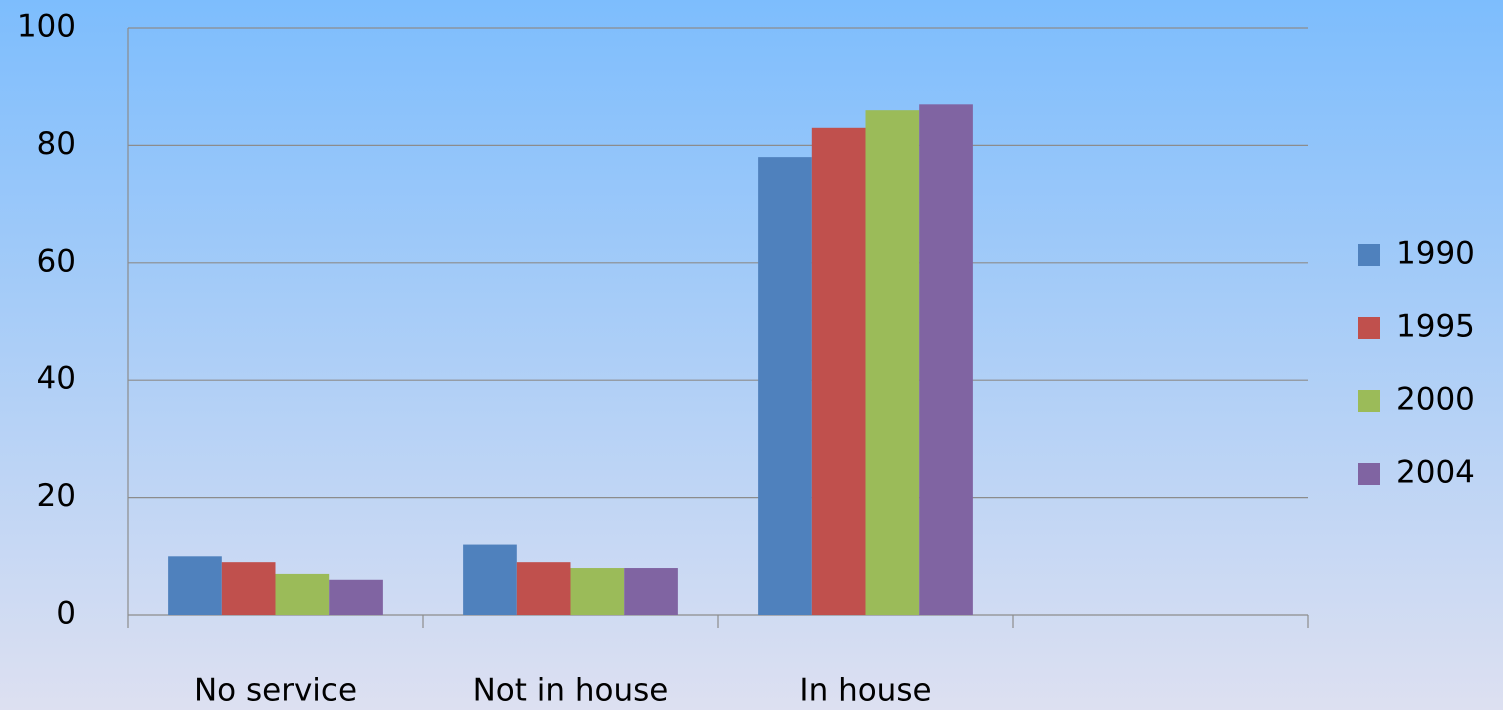  What do you see at coordinates (46, 27) in the screenshot?
I see `y-tick-label: 100` at bounding box center [46, 27].